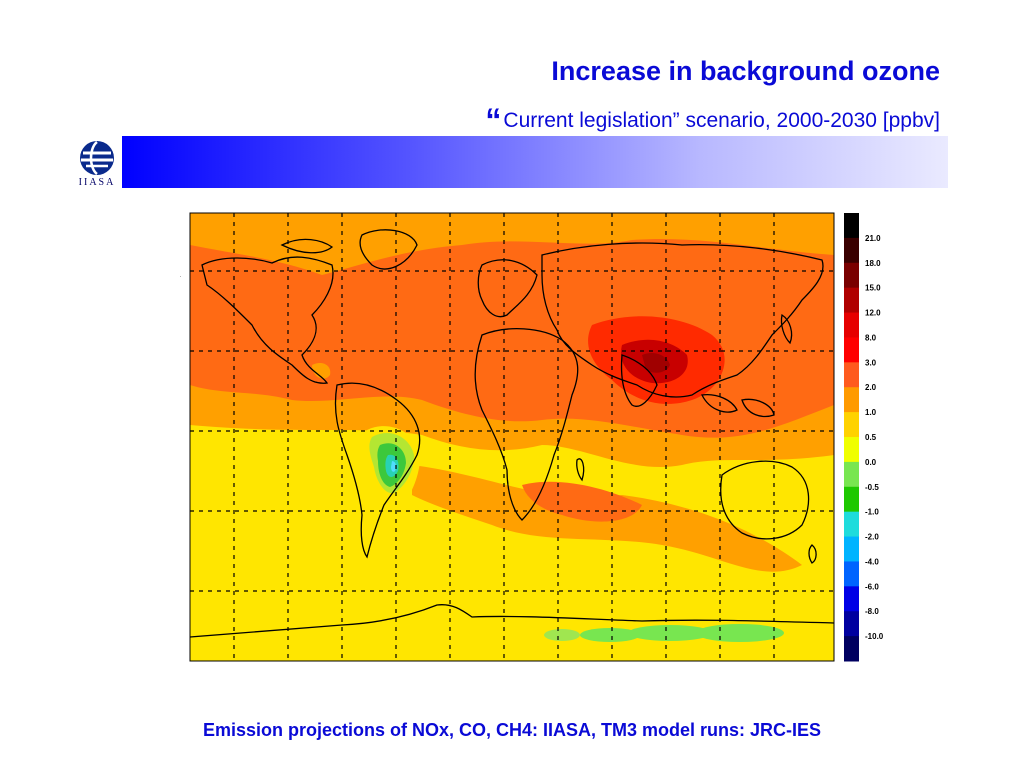 Image resolution: width=1024 pixels, height=768 pixels. I want to click on colorbar-label: -2.0, so click(872, 537).